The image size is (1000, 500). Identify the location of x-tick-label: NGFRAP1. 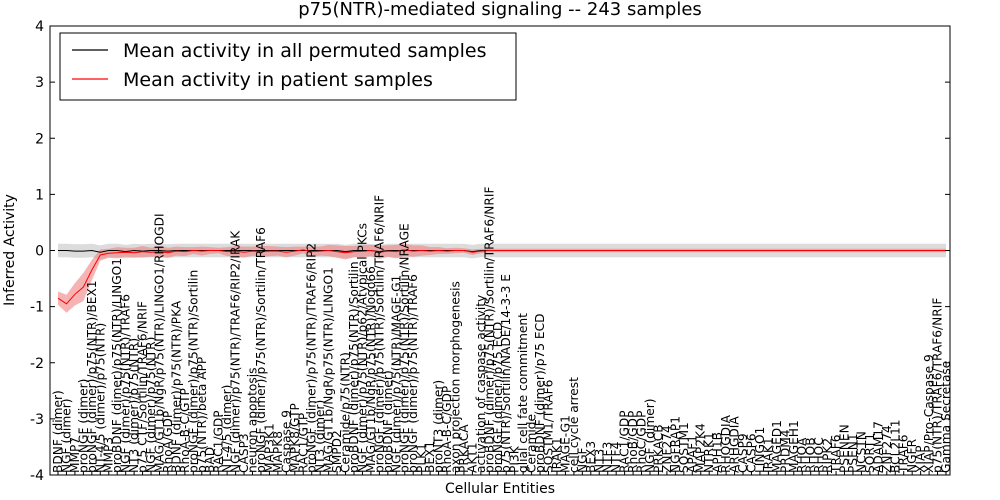
(675, 444).